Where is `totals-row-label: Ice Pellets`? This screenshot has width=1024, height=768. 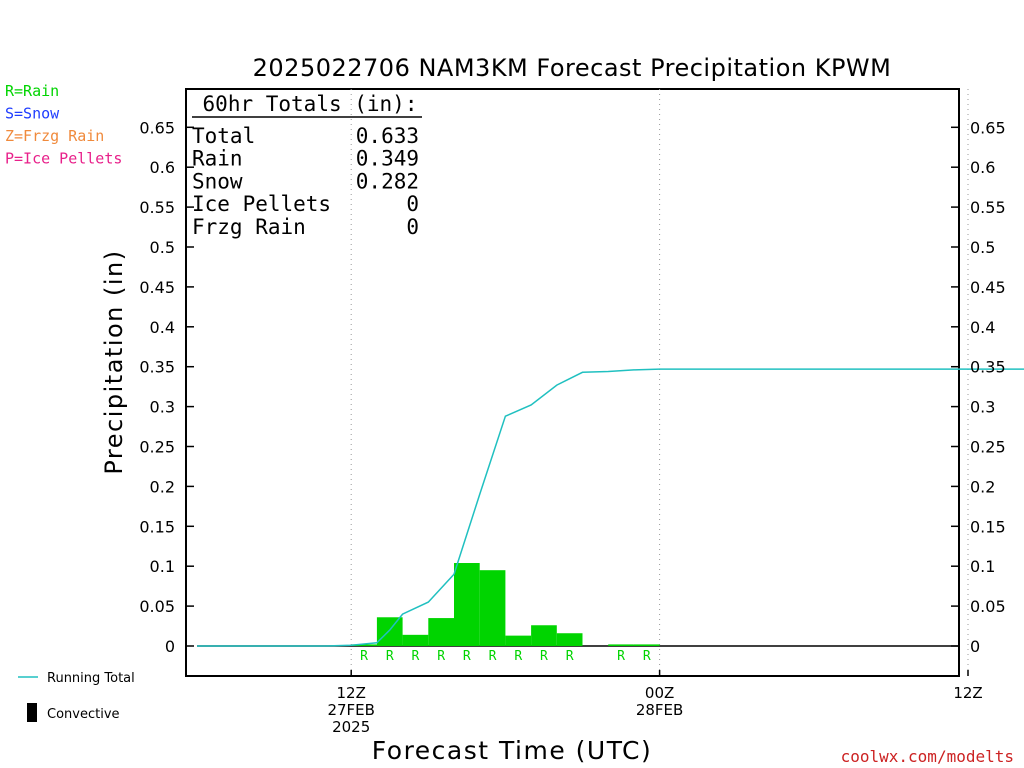
totals-row-label: Ice Pellets is located at coordinates (261, 204).